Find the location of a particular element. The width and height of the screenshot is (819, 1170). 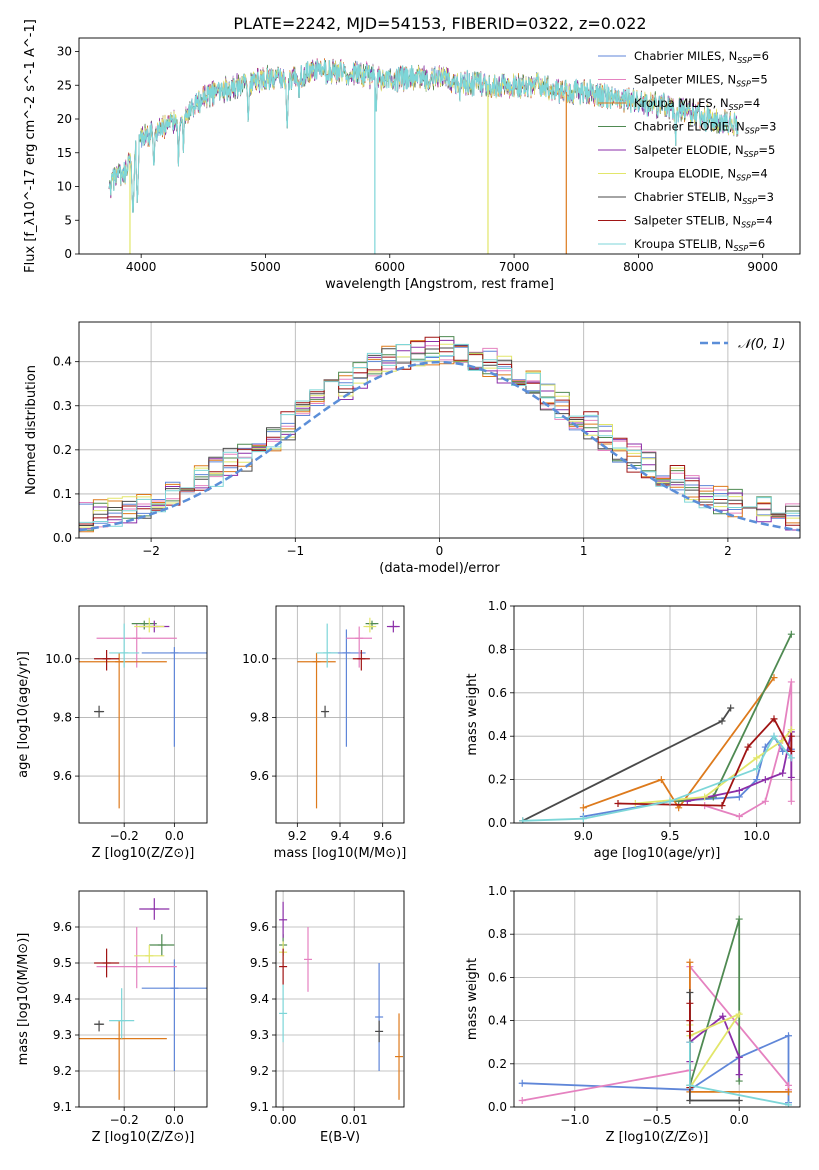

plot-area-age-vs-Z is located at coordinates (143, 713).